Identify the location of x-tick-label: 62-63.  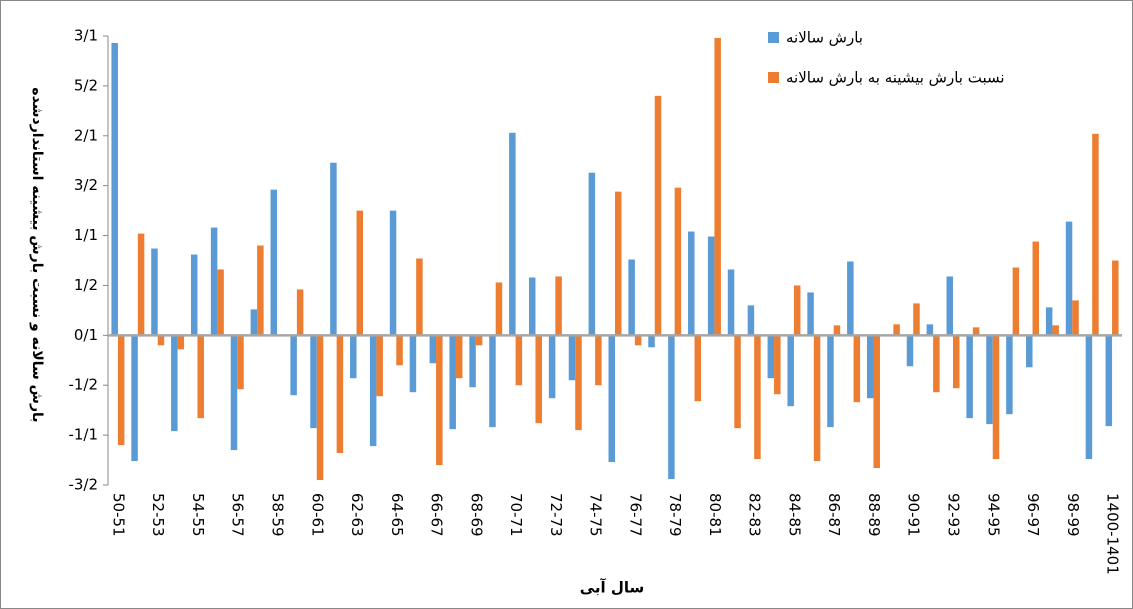
(357, 515).